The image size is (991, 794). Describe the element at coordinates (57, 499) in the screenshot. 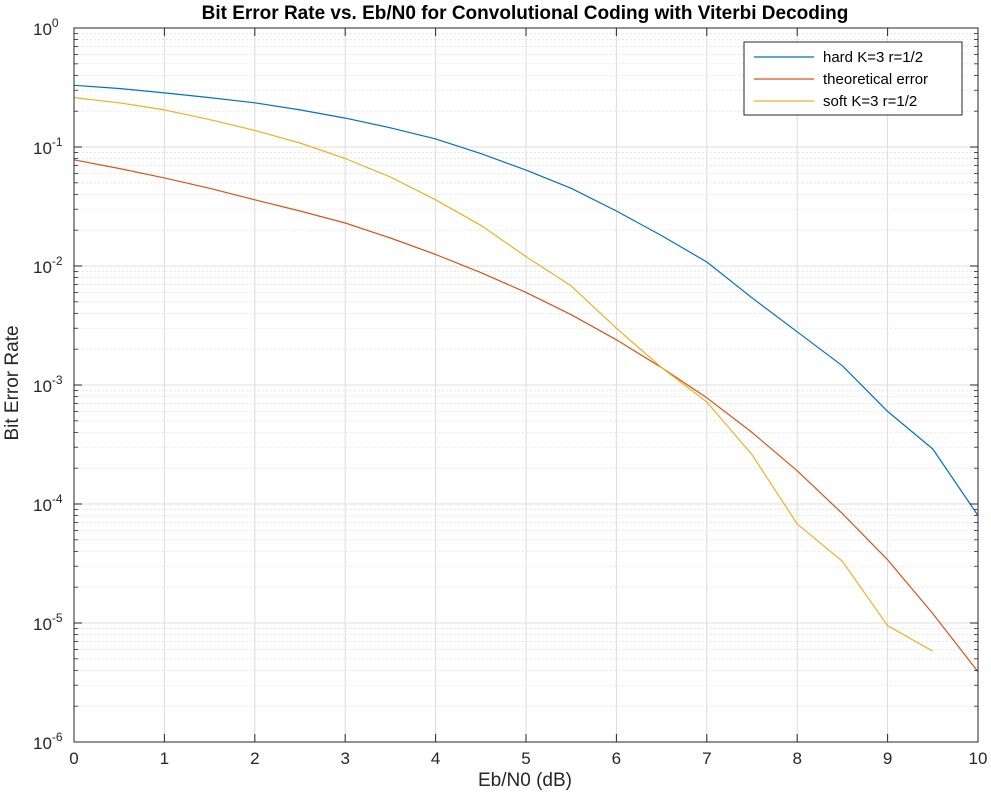

I see `y-tick-exponent: -4` at that location.